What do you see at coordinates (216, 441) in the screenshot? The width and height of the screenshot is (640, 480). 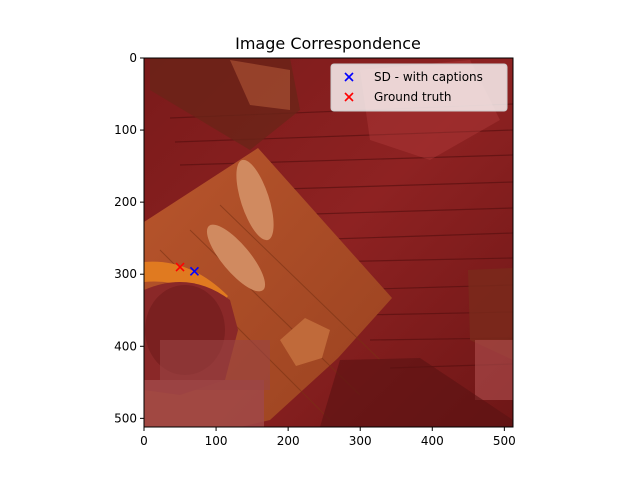 I see `x-tick-label: 100` at bounding box center [216, 441].